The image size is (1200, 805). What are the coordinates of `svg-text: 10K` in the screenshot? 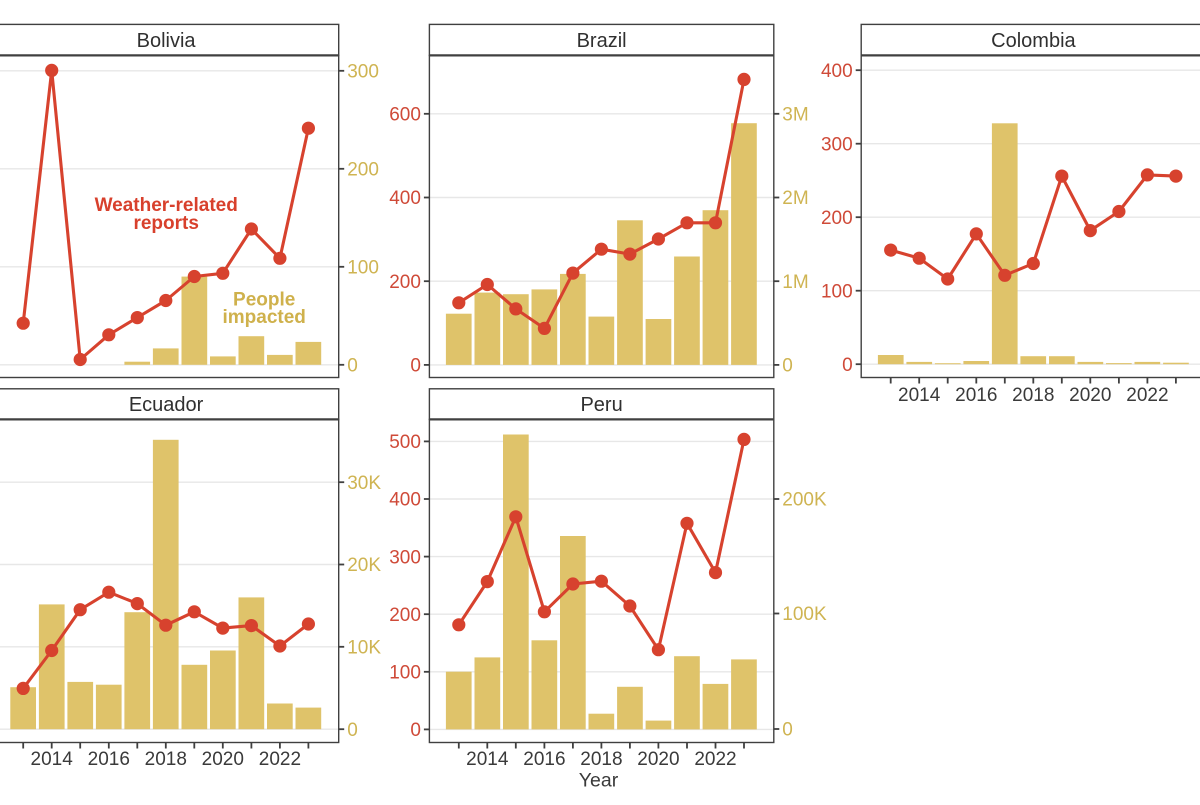 It's located at (364, 648).